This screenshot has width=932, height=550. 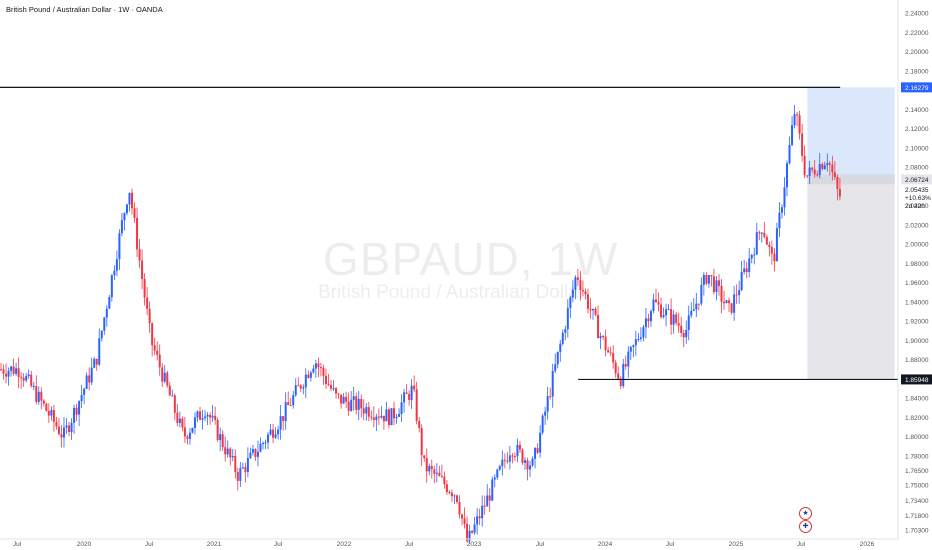 What do you see at coordinates (917, 516) in the screenshot?
I see `y-tick-label: 1.71800` at bounding box center [917, 516].